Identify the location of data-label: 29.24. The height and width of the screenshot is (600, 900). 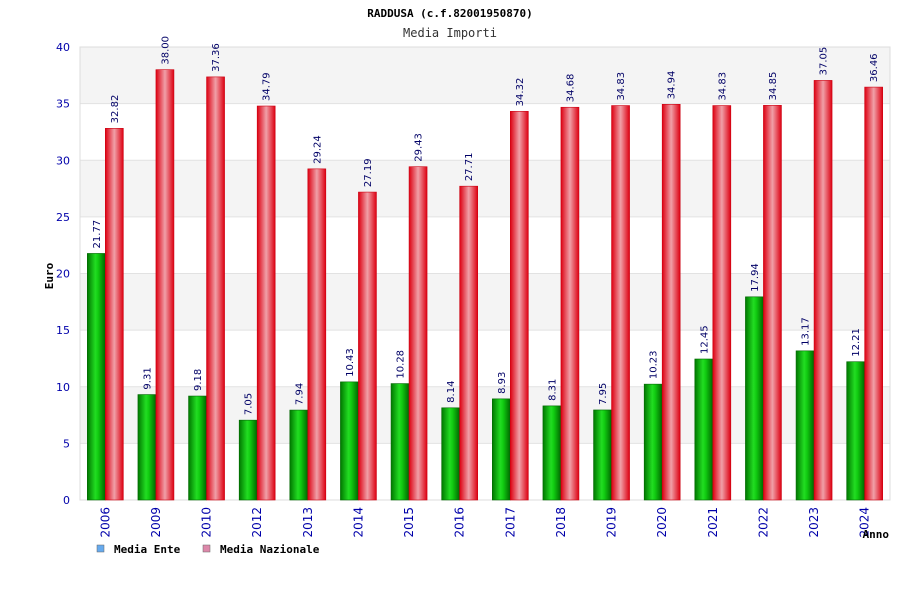
(317, 149).